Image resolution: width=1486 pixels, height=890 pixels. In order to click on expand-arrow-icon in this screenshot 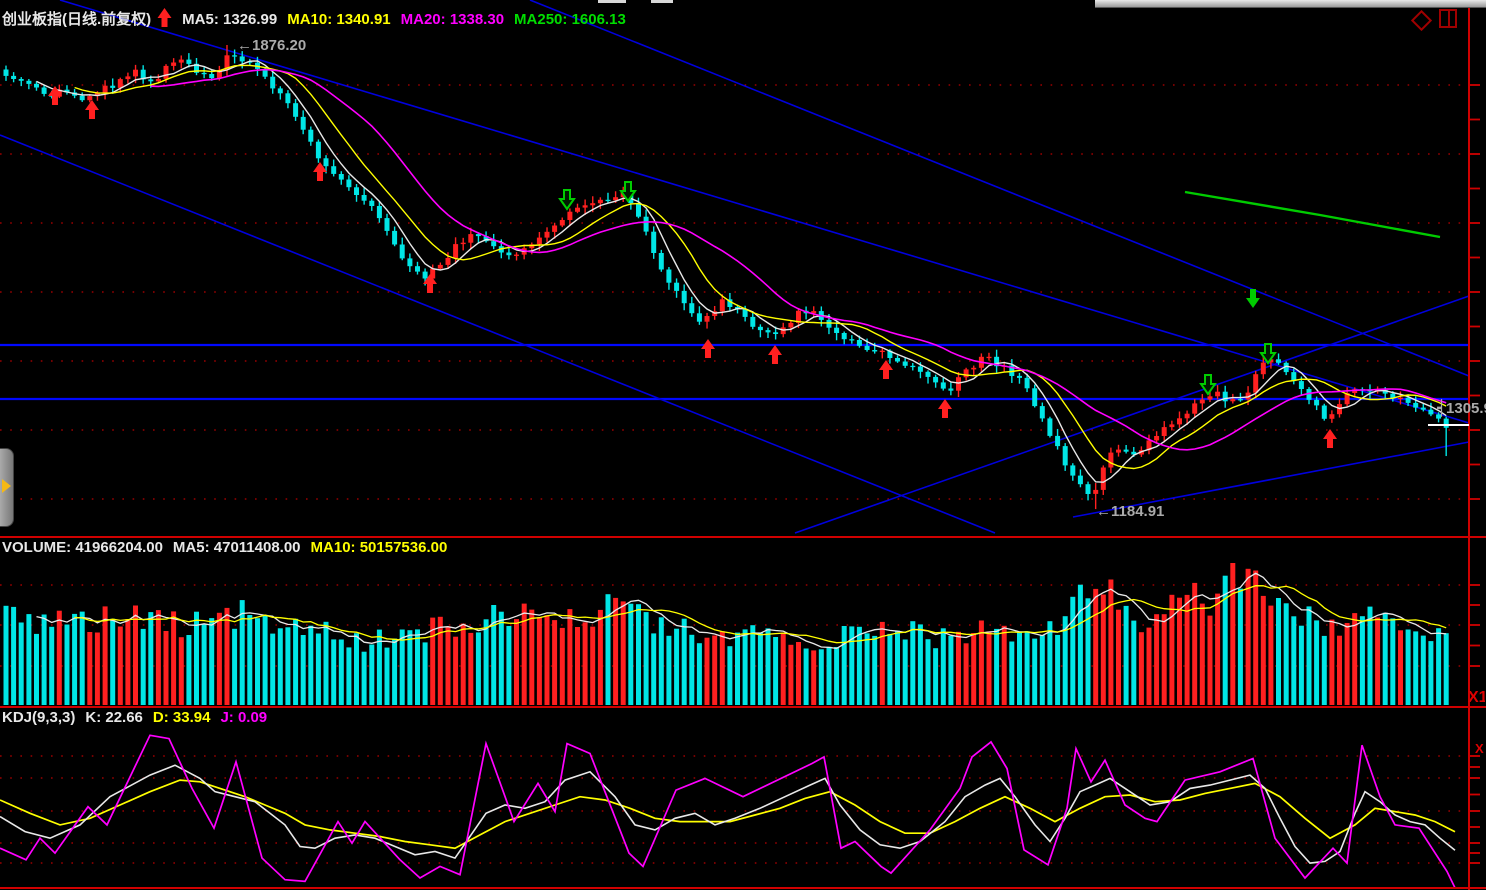, I will do `click(6, 486)`.